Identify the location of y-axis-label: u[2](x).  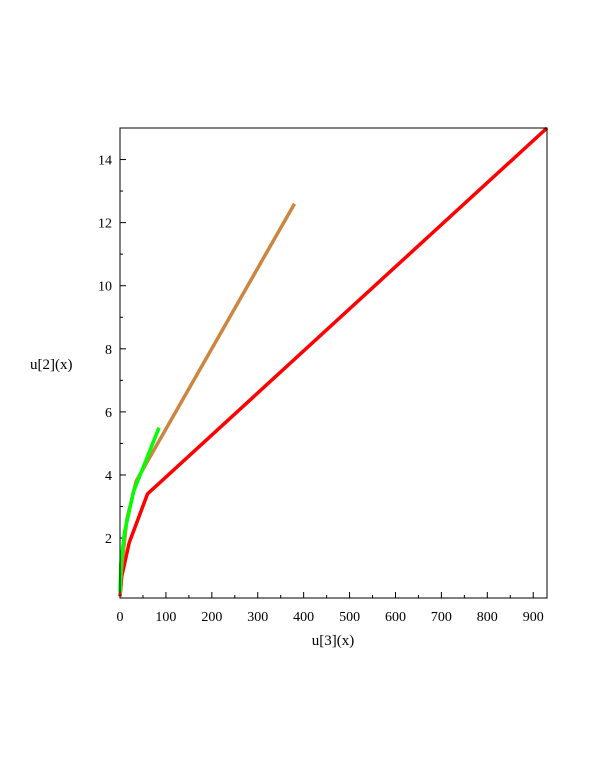
(51, 365).